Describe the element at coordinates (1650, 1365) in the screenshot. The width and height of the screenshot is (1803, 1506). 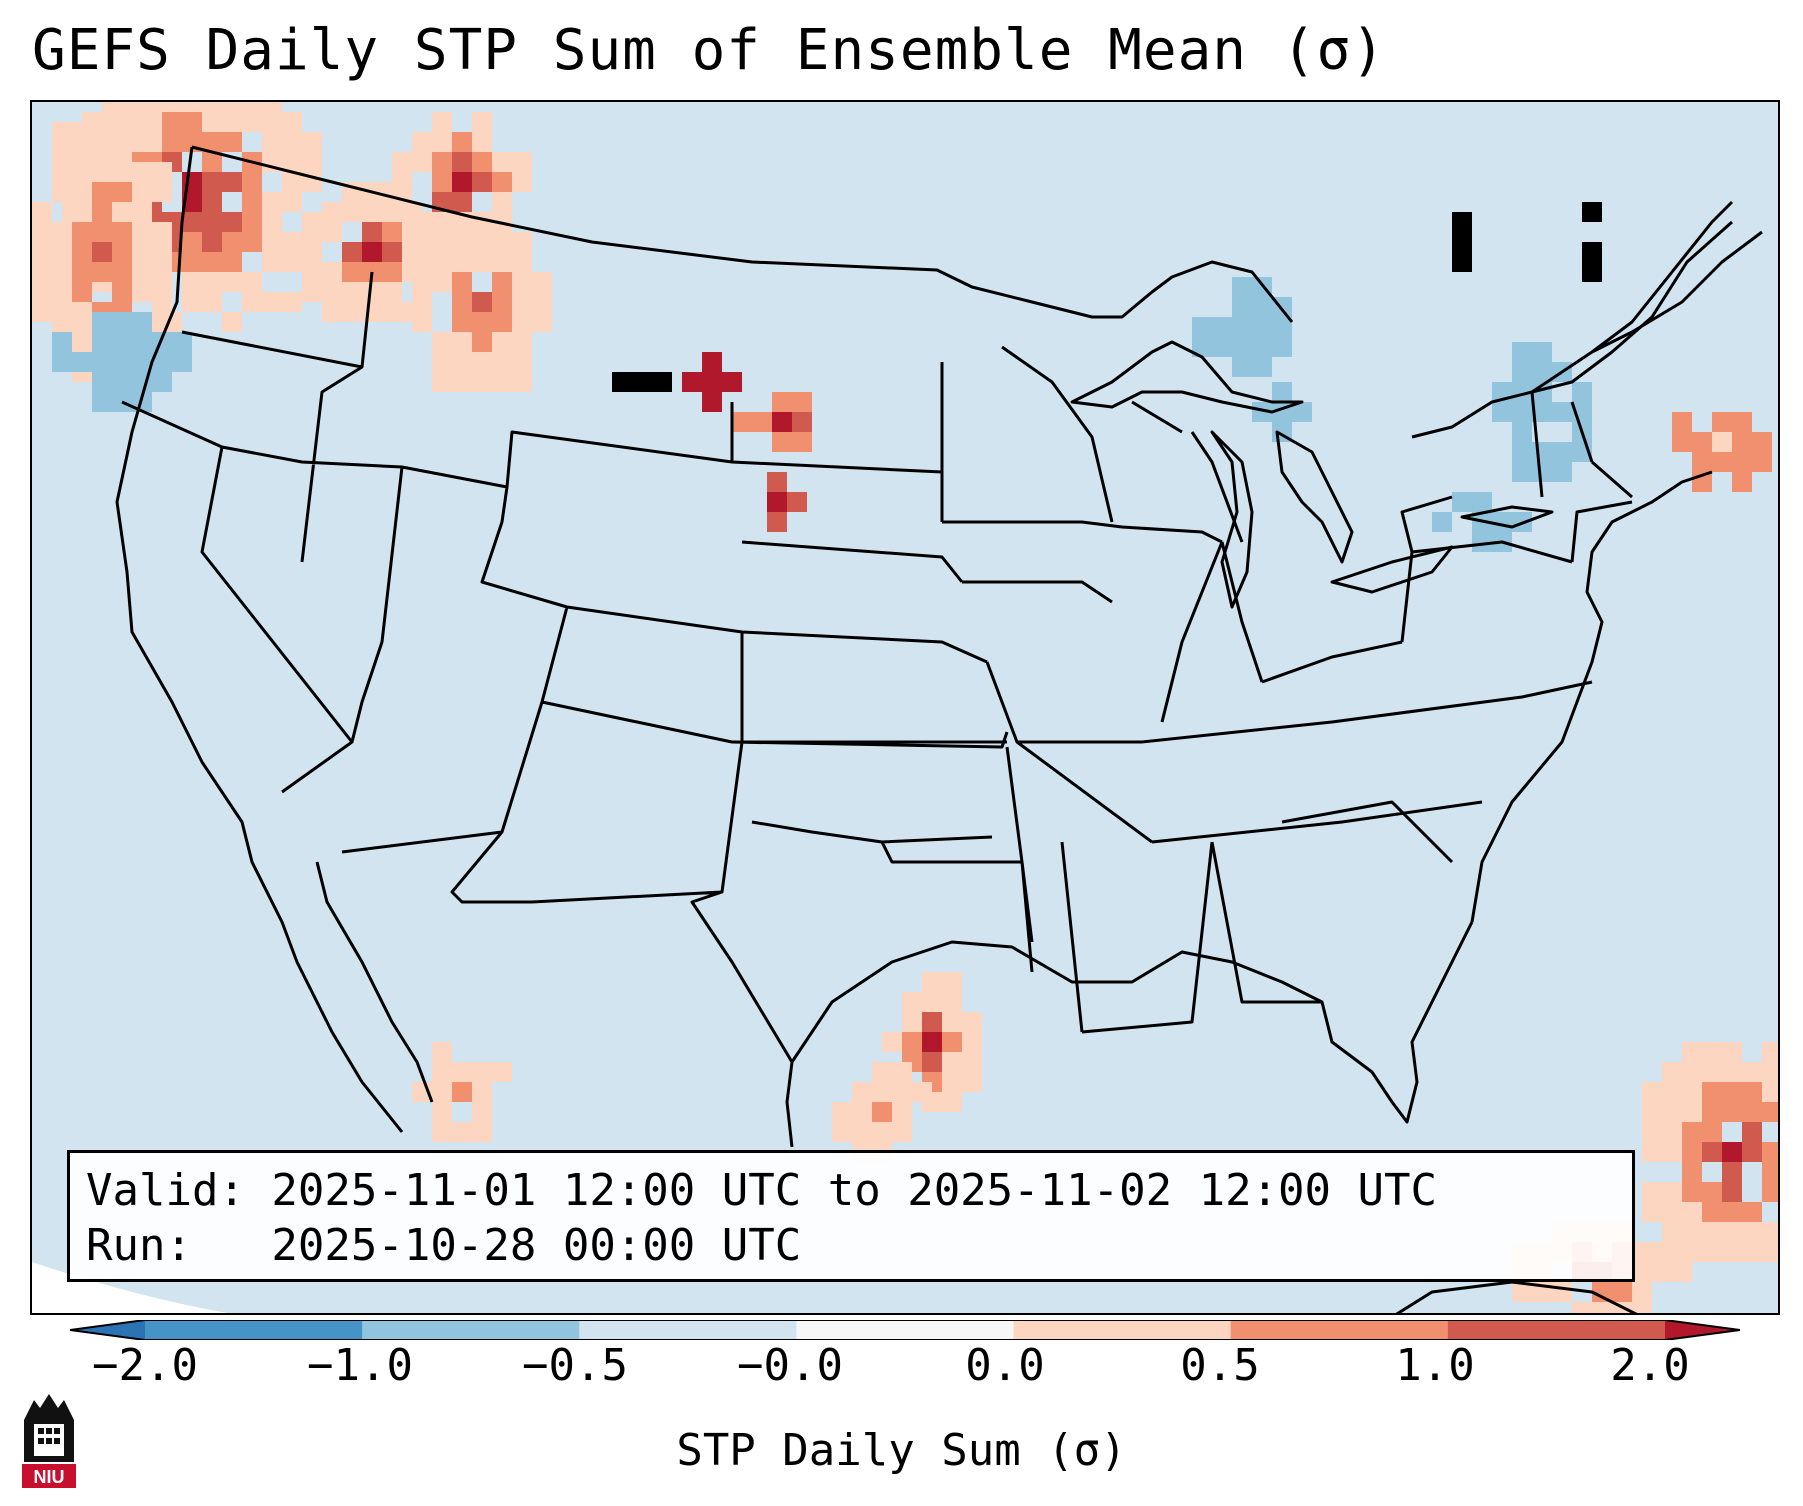
I see `tick-label: 2.0` at that location.